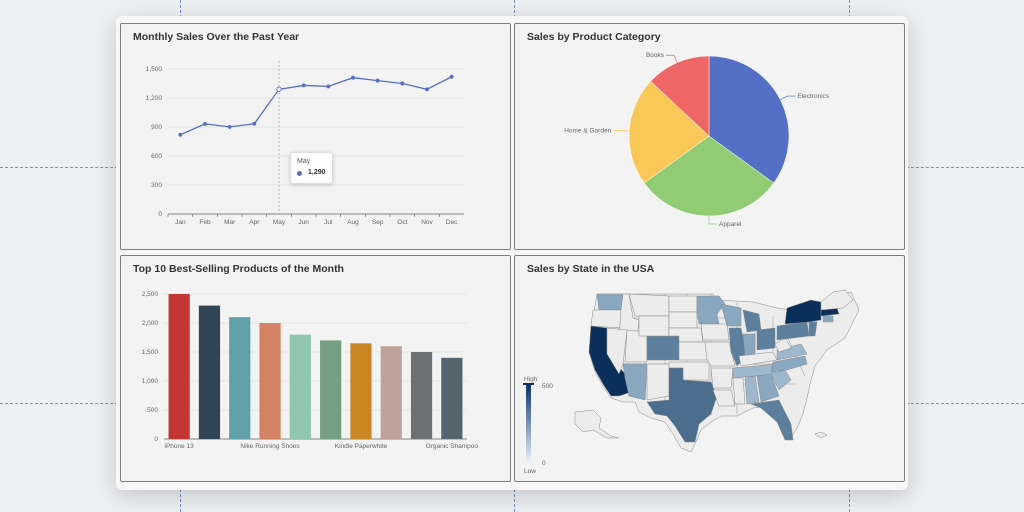 The height and width of the screenshot is (512, 1024). I want to click on visual-map-min-label: 0, so click(544, 463).